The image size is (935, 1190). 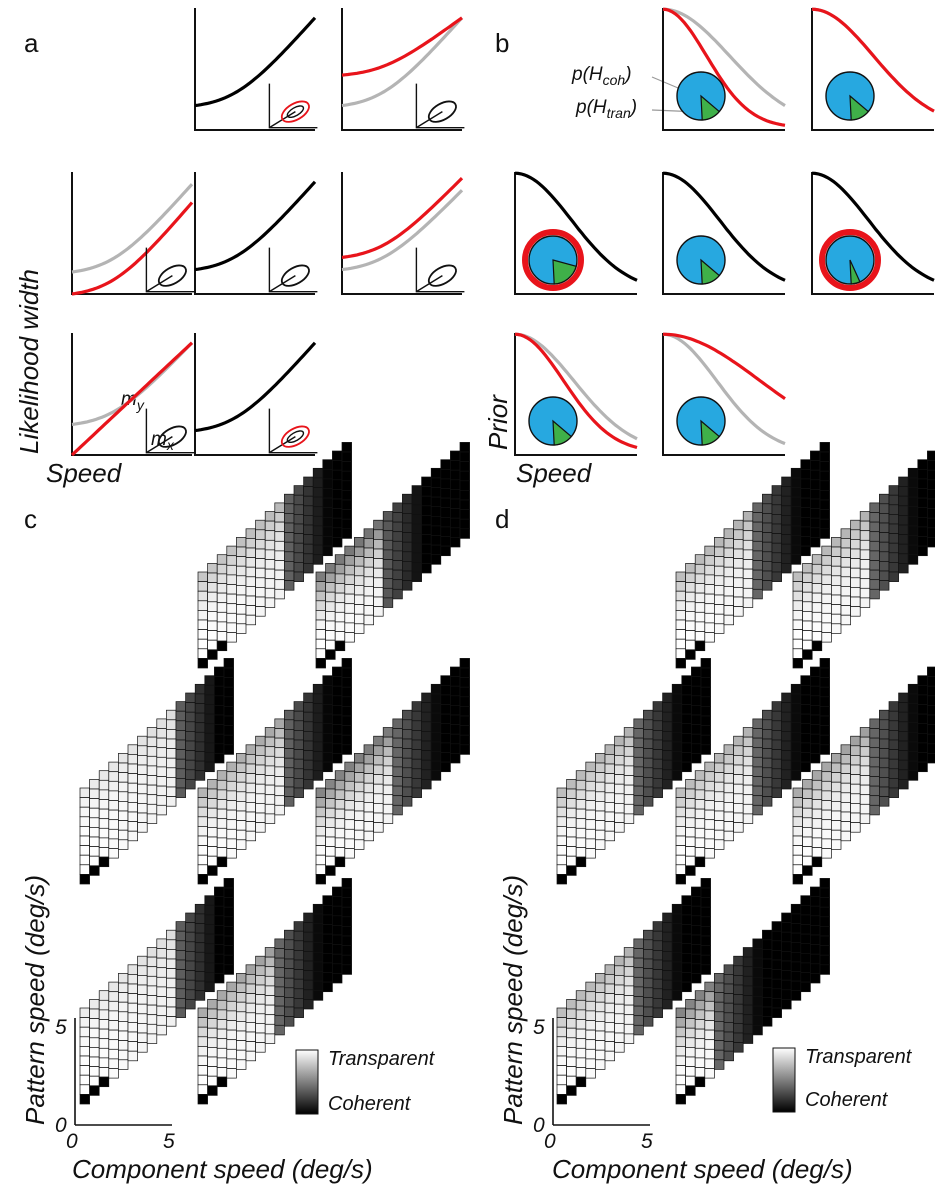 What do you see at coordinates (256, 69) in the screenshot?
I see `likelihood-plot` at bounding box center [256, 69].